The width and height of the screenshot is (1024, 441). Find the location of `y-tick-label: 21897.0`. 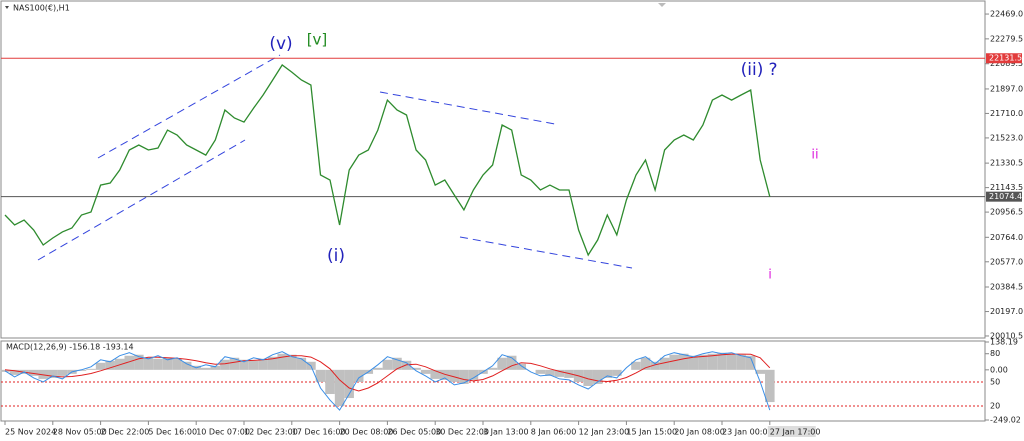

y-tick-label: 21897.0 is located at coordinates (1006, 88).